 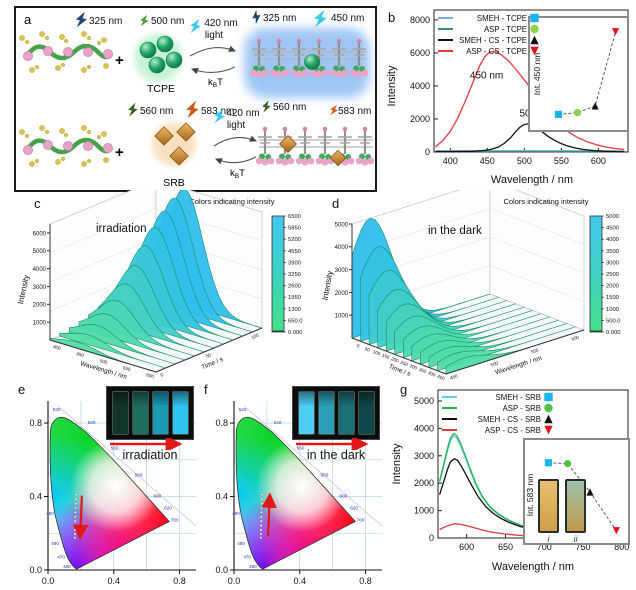 I want to click on text-el: 1000, so click(x=424, y=511).